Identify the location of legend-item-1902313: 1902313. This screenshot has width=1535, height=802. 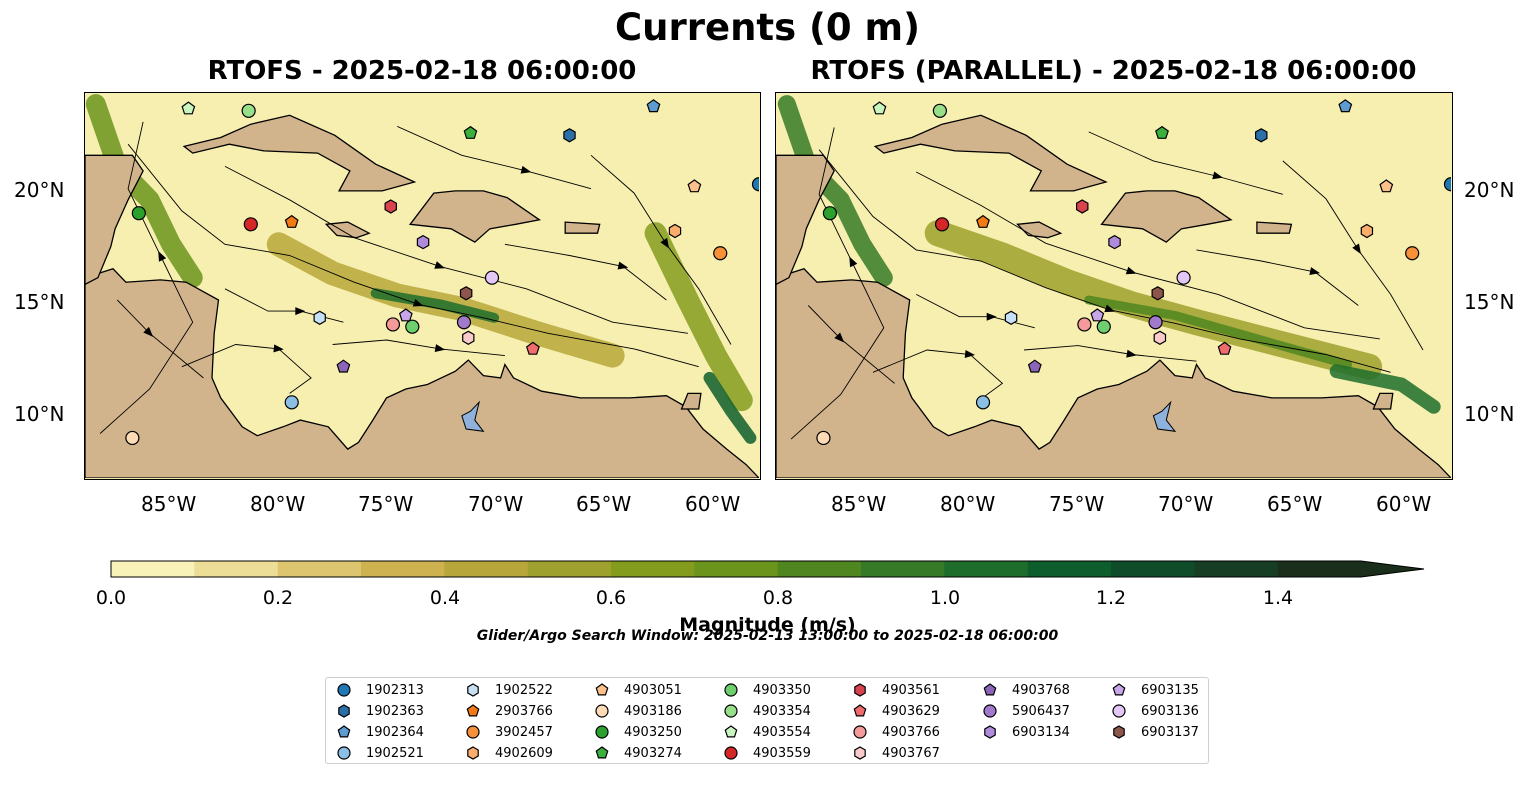
(380, 690).